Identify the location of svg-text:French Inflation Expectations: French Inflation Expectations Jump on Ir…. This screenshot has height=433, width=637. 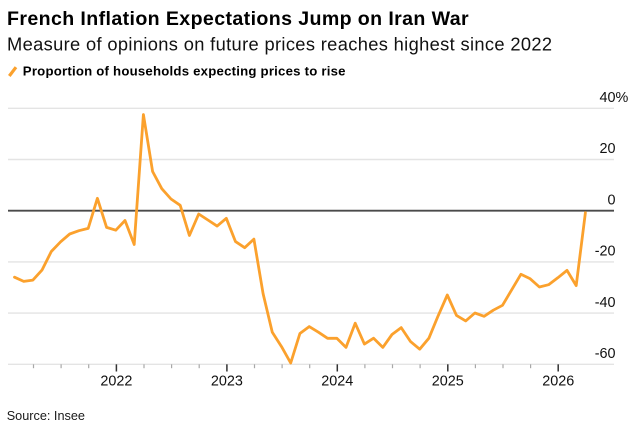
(238, 19).